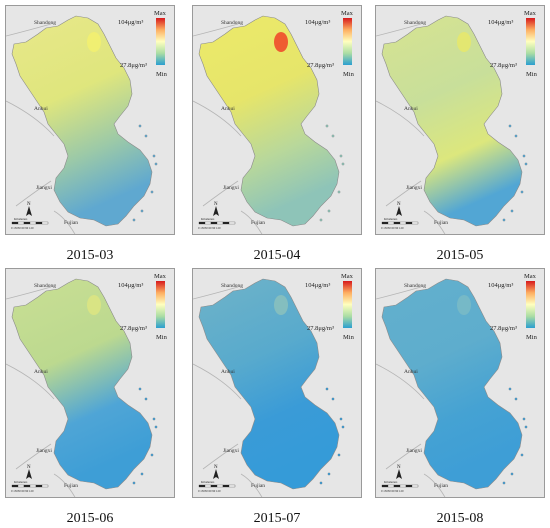  What do you see at coordinates (441, 486) in the screenshot?
I see `region-label-fujian: Fujian` at bounding box center [441, 486].